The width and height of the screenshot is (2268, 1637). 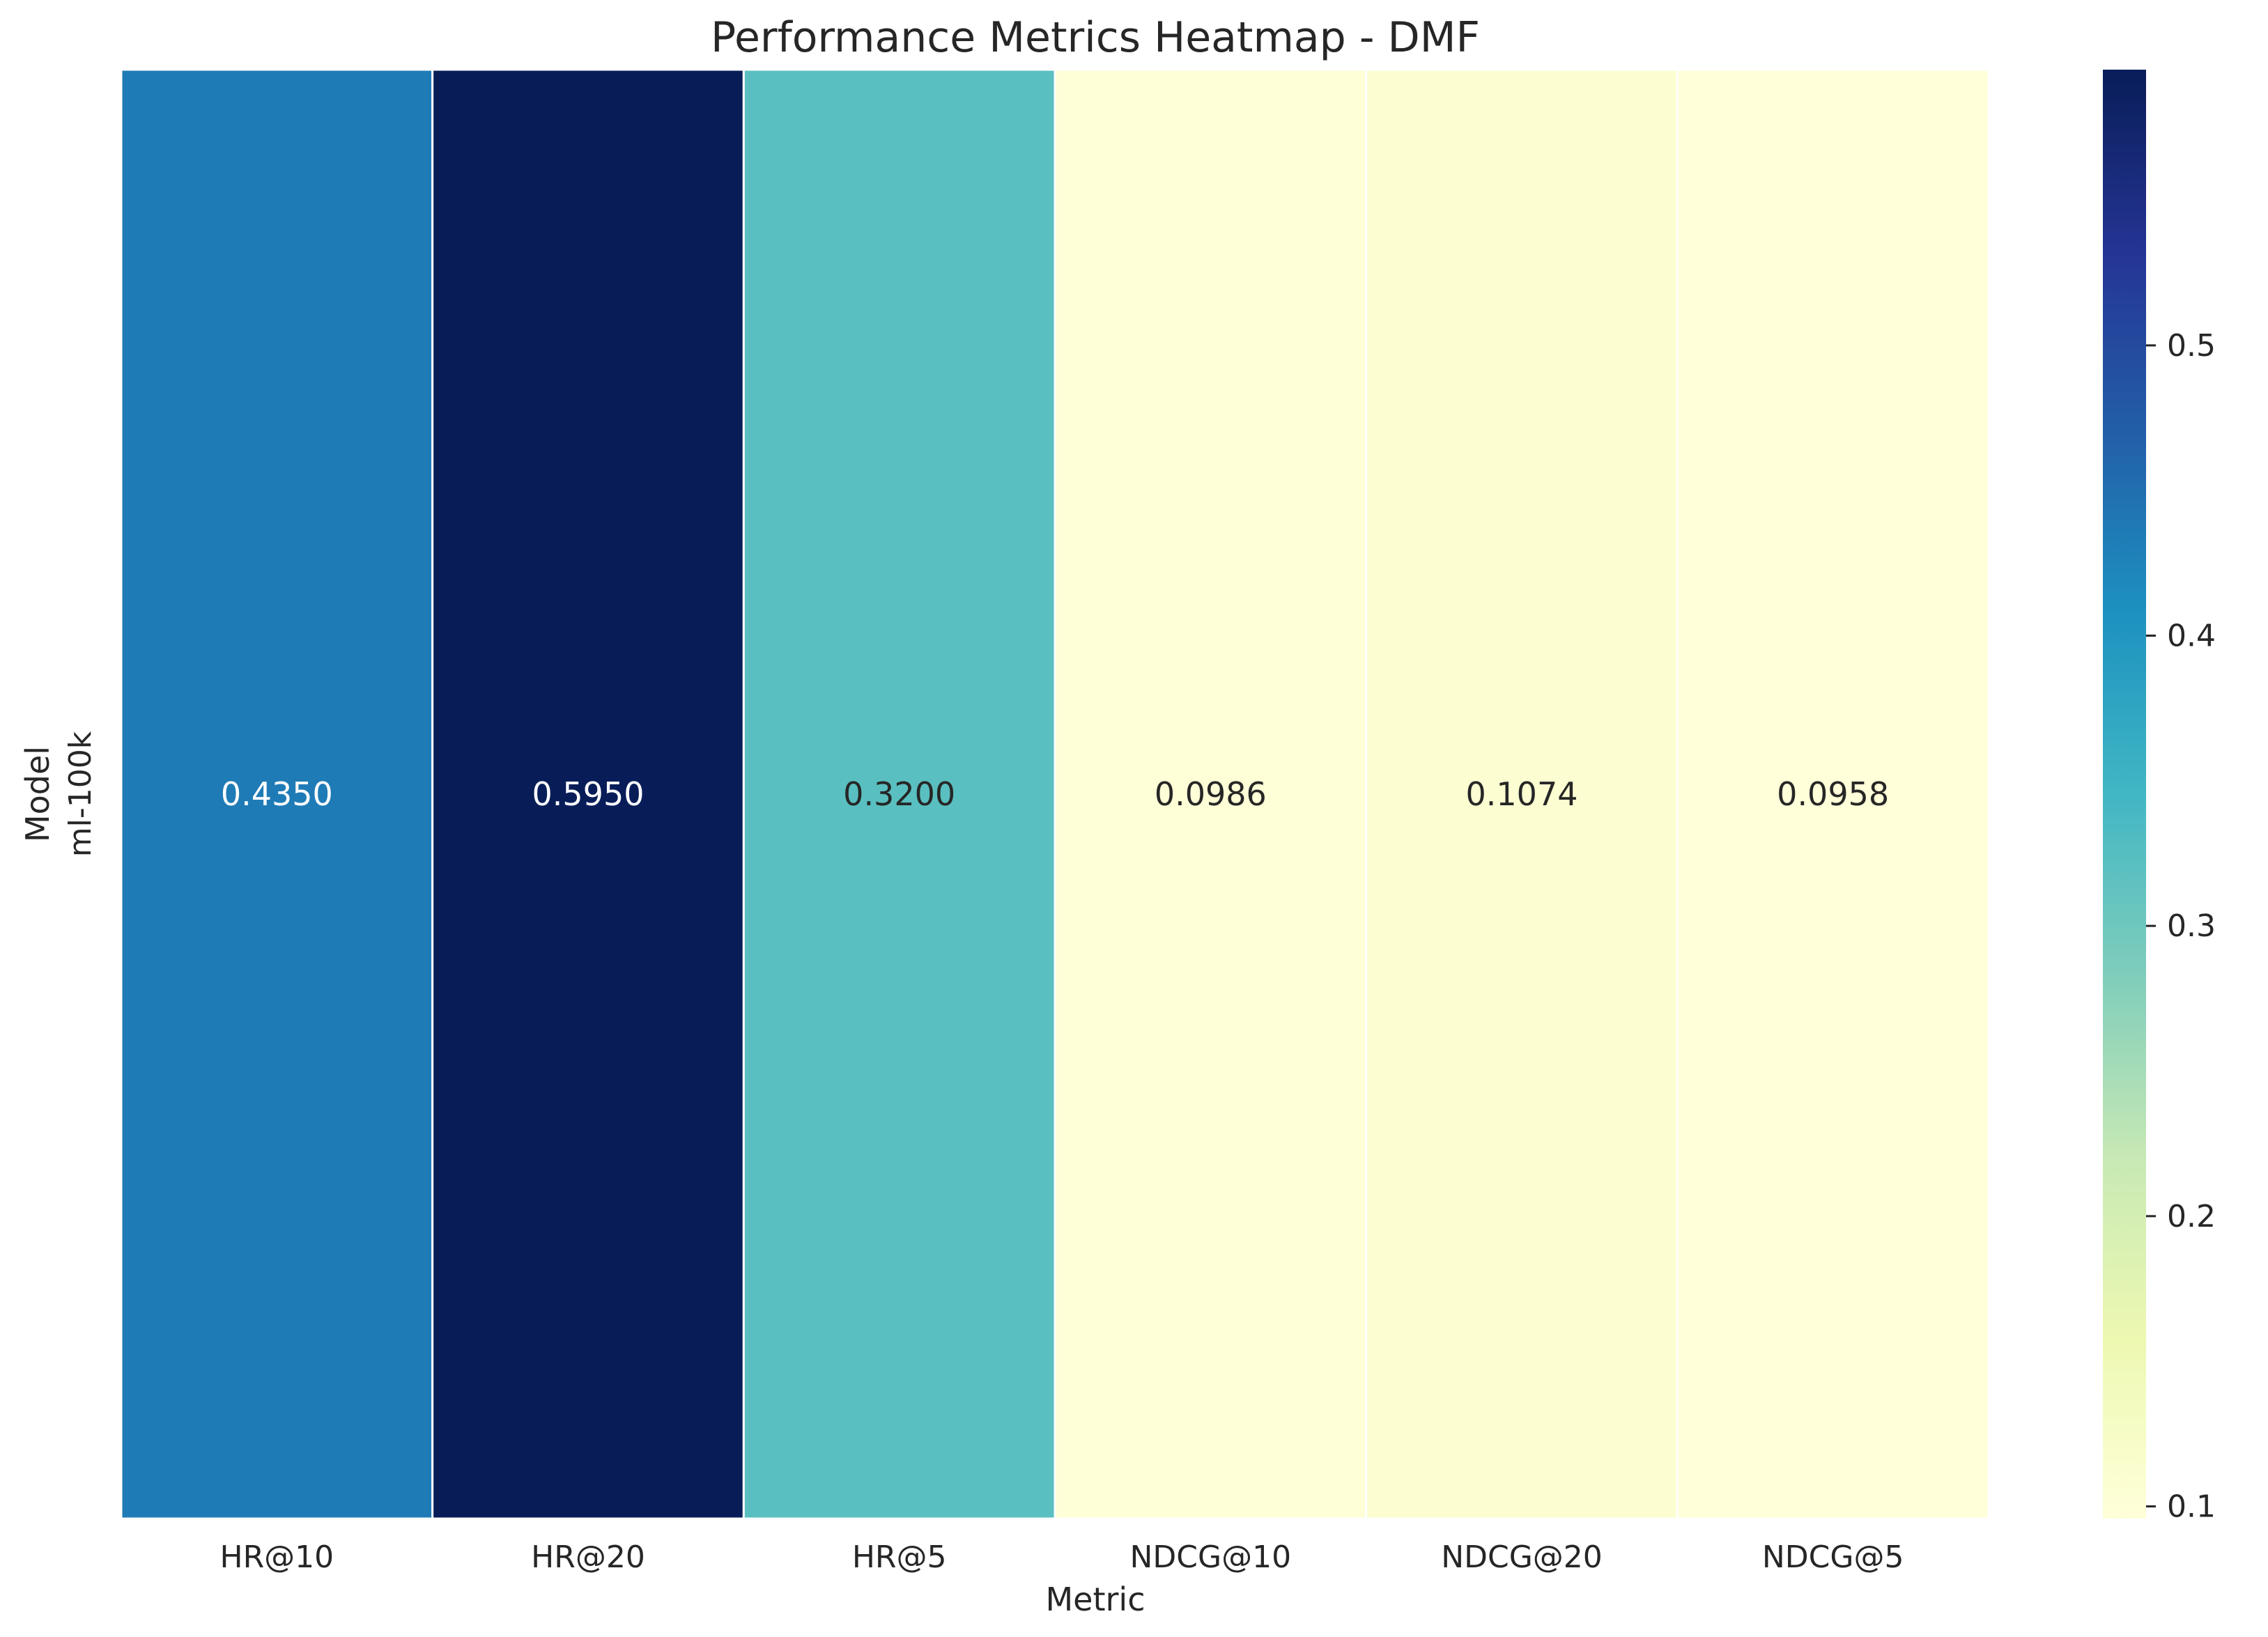 I want to click on colorbar, so click(x=2124, y=794).